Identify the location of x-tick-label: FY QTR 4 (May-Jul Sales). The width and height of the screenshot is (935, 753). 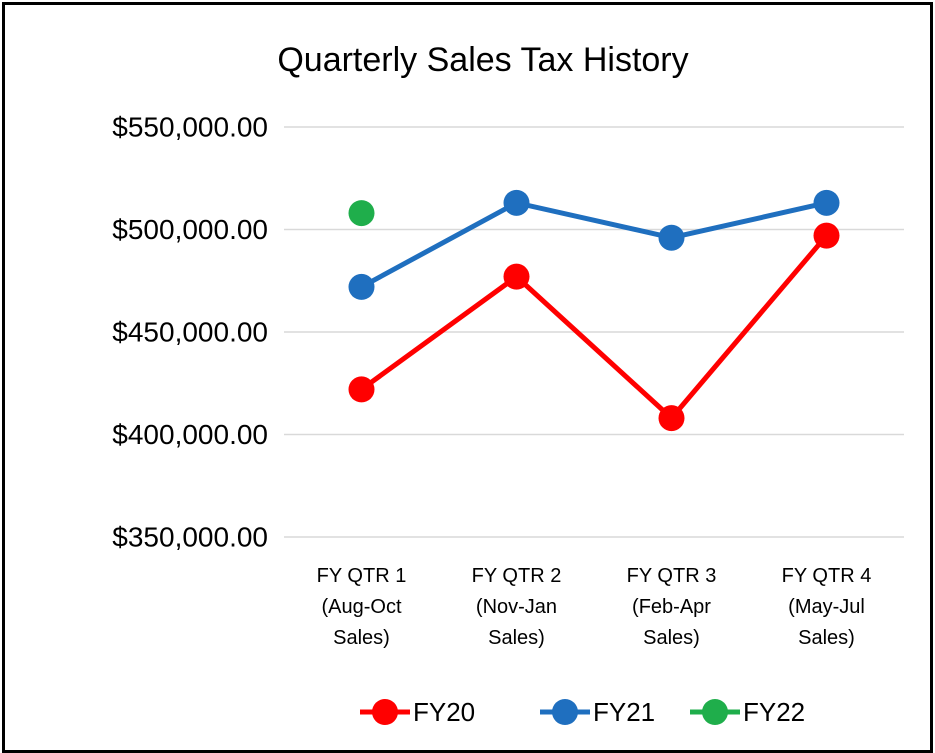
(826, 607).